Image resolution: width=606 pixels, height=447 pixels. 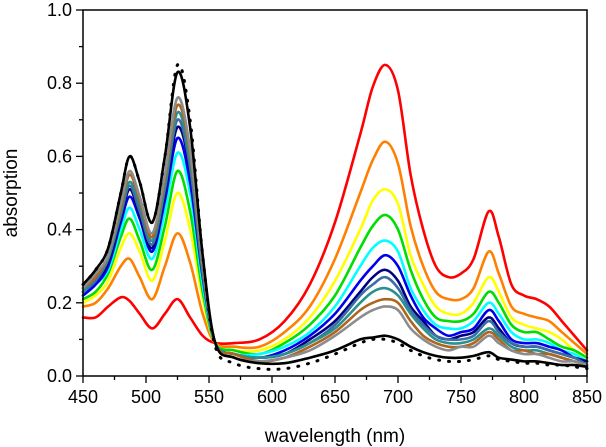 I want to click on x-tick-label: 800, so click(x=524, y=397).